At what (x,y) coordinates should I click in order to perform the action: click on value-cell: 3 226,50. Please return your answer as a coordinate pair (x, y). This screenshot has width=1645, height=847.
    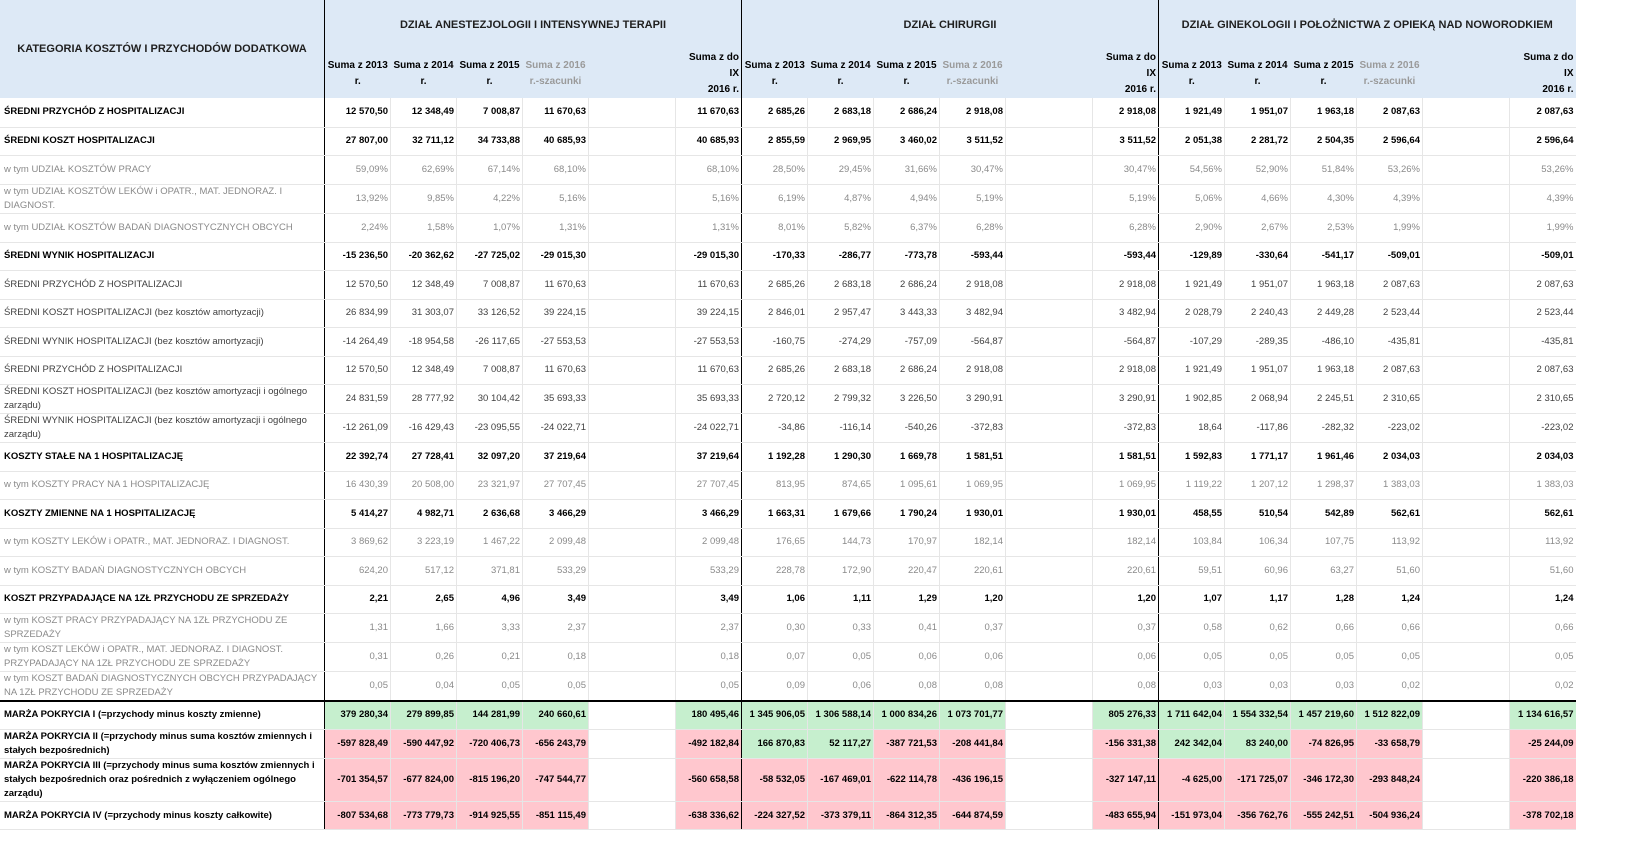
    Looking at the image, I should click on (906, 399).